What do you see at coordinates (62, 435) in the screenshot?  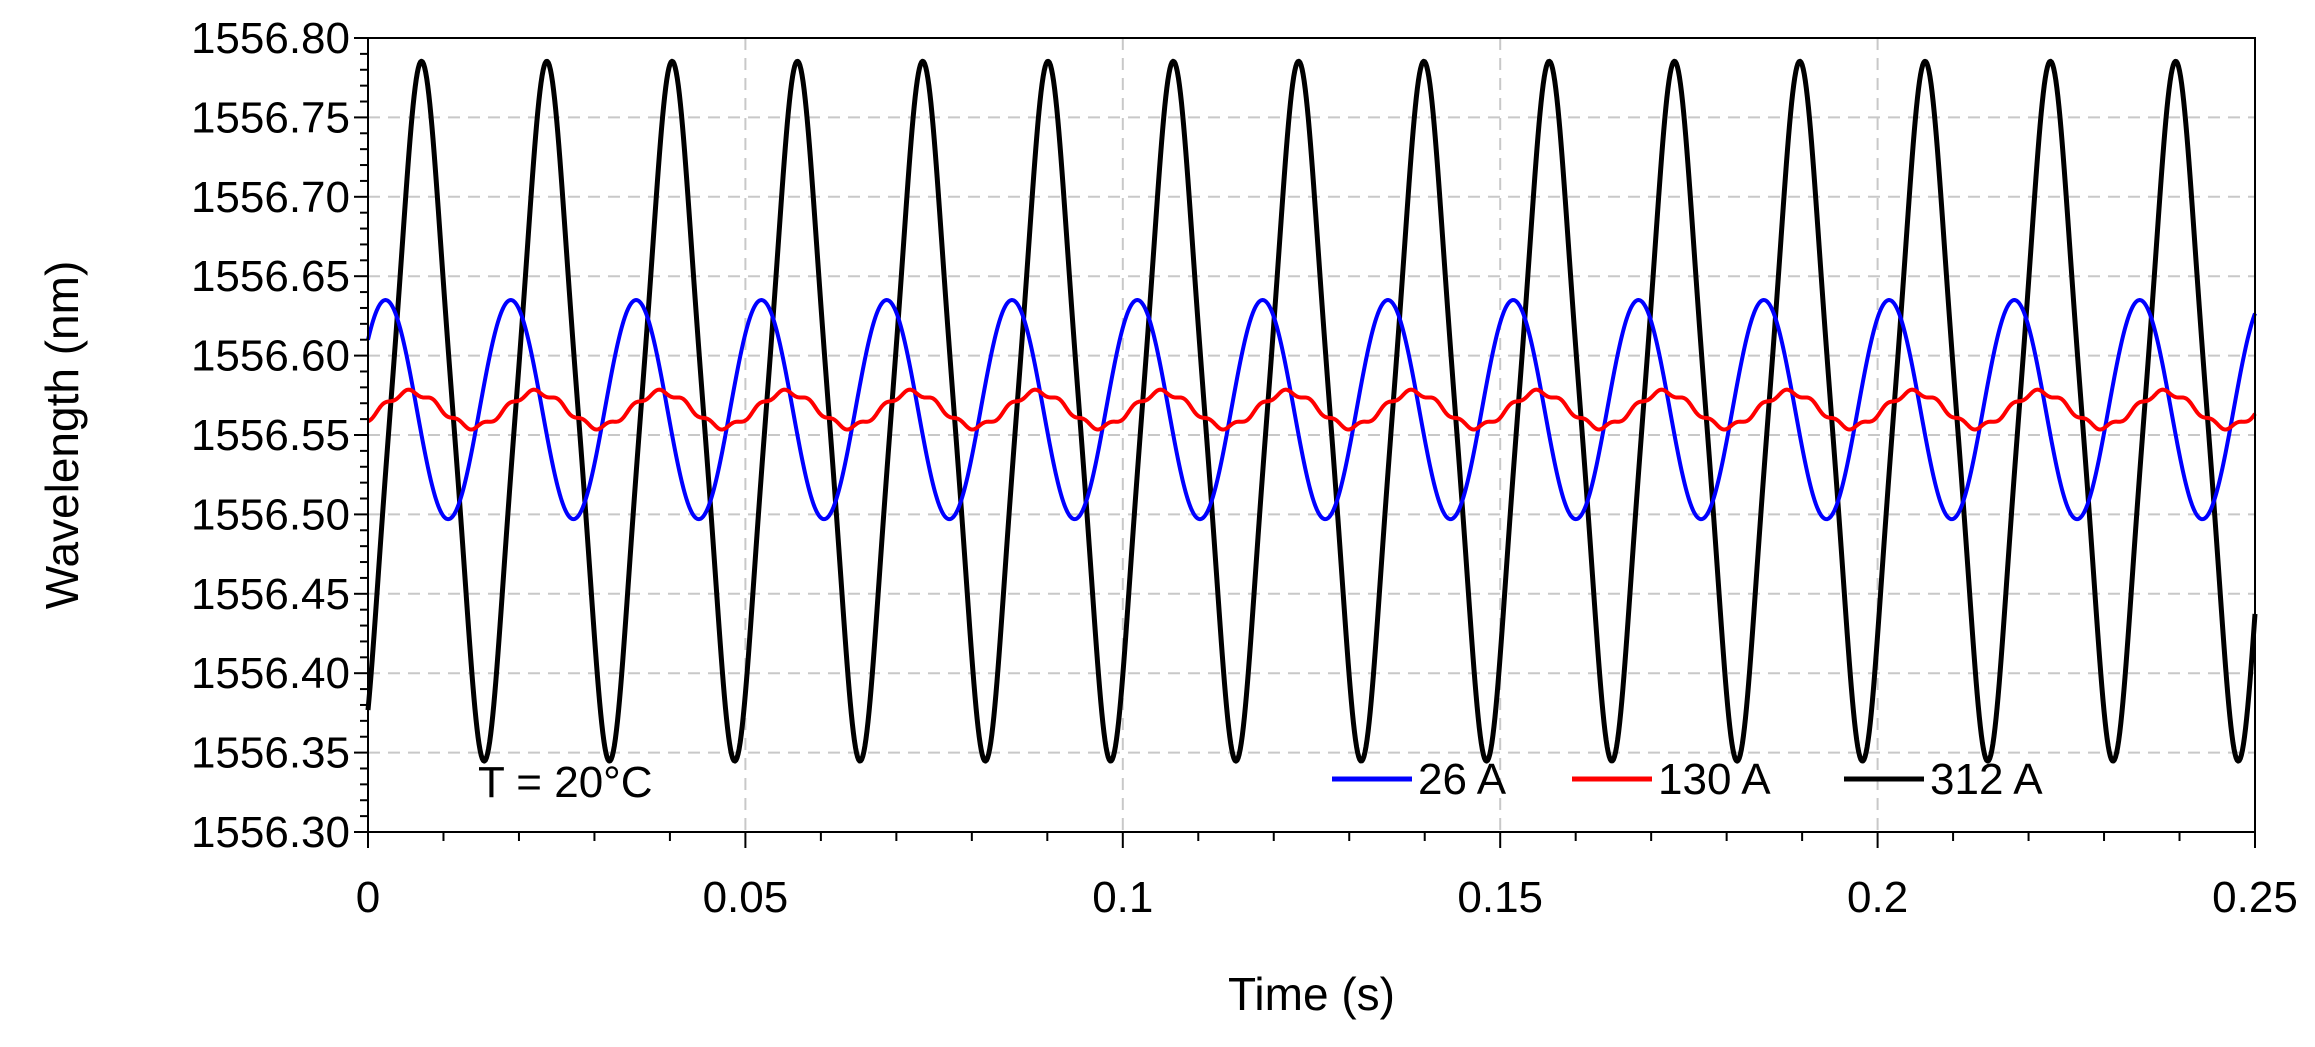 I see `y-axis-title: Wavelength (nm)` at bounding box center [62, 435].